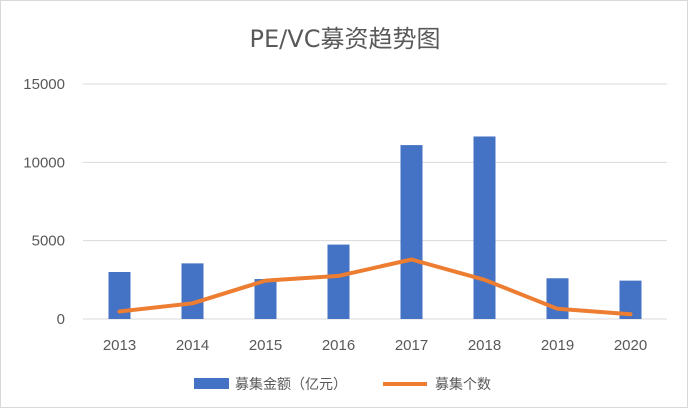 This screenshot has height=409, width=688. What do you see at coordinates (44, 162) in the screenshot?
I see `y-tick-label: 10000` at bounding box center [44, 162].